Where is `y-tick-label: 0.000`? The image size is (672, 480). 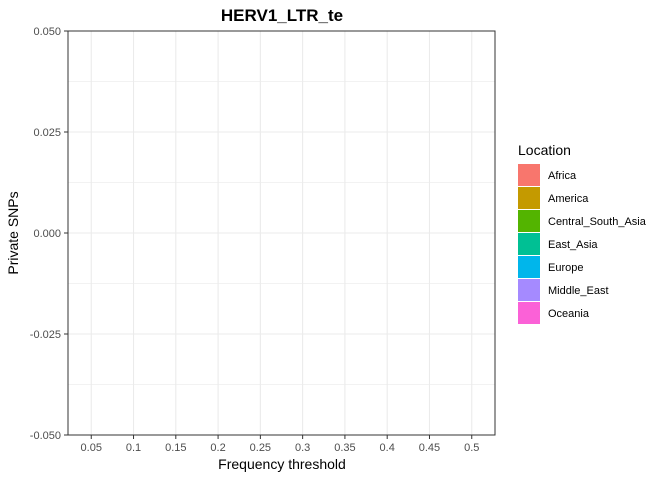
y-tick-label: 0.000 is located at coordinates (47, 234).